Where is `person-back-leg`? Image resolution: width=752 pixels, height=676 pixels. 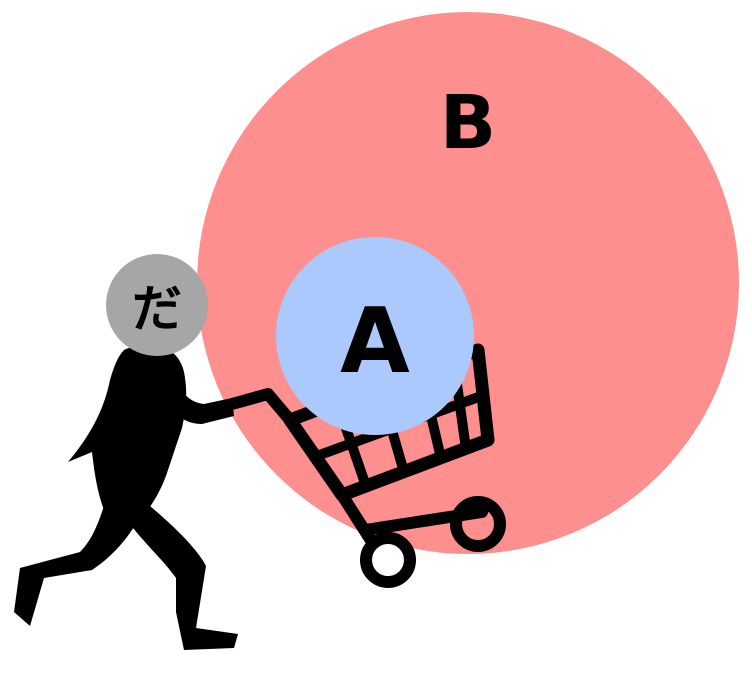
person-back-leg is located at coordinates (77, 566).